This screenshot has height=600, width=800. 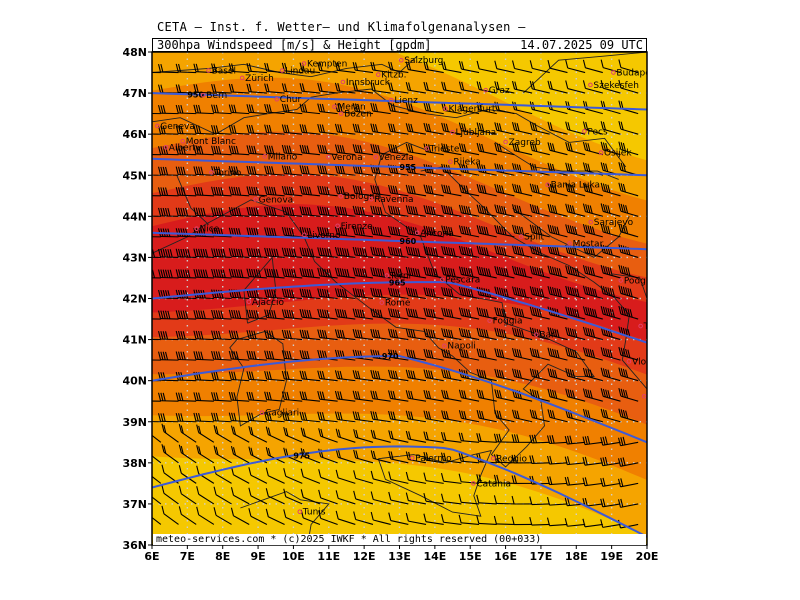 What do you see at coordinates (134, 134) in the screenshot?
I see `lat-tick-label: 46N` at bounding box center [134, 134].